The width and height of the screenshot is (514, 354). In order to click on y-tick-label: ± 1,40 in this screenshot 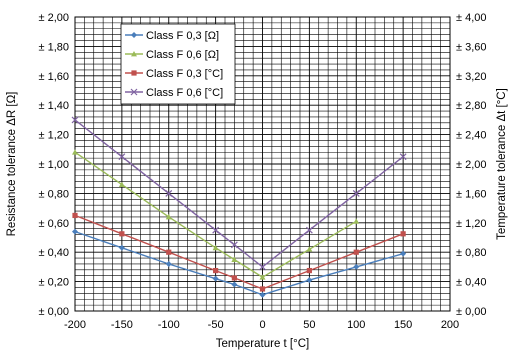, I will do `click(53, 106)`.